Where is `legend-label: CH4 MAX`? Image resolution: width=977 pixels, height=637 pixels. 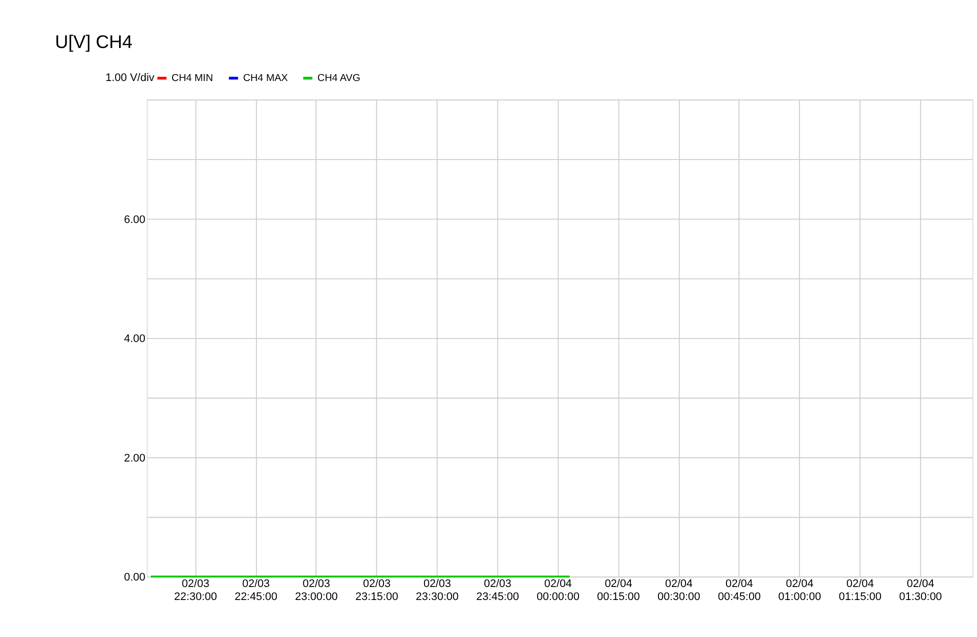 legend-label: CH4 MAX is located at coordinates (265, 78).